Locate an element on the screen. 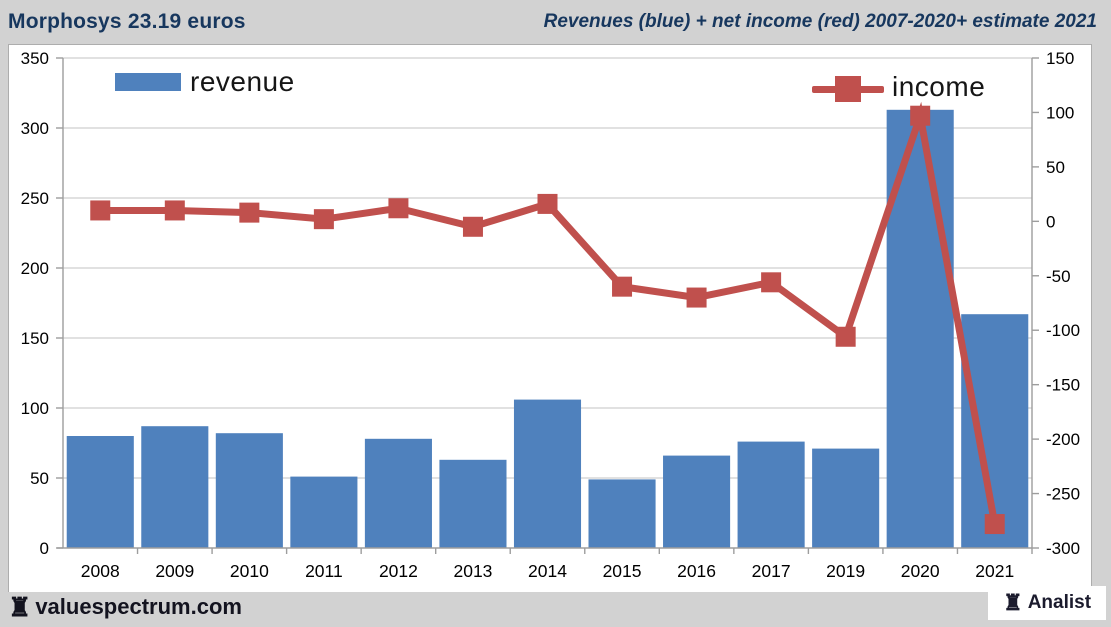  brand-name: valuespectrum.com is located at coordinates (138, 606).